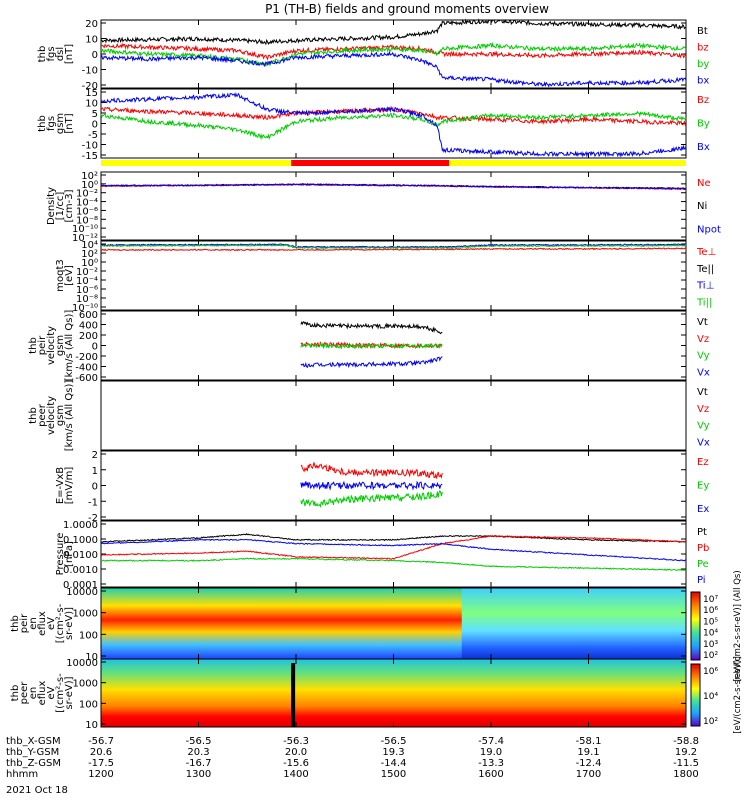 Image resolution: width=750 pixels, height=800 pixels. Describe the element at coordinates (86, 378) in the screenshot. I see `y-tick-label: -600` at that location.